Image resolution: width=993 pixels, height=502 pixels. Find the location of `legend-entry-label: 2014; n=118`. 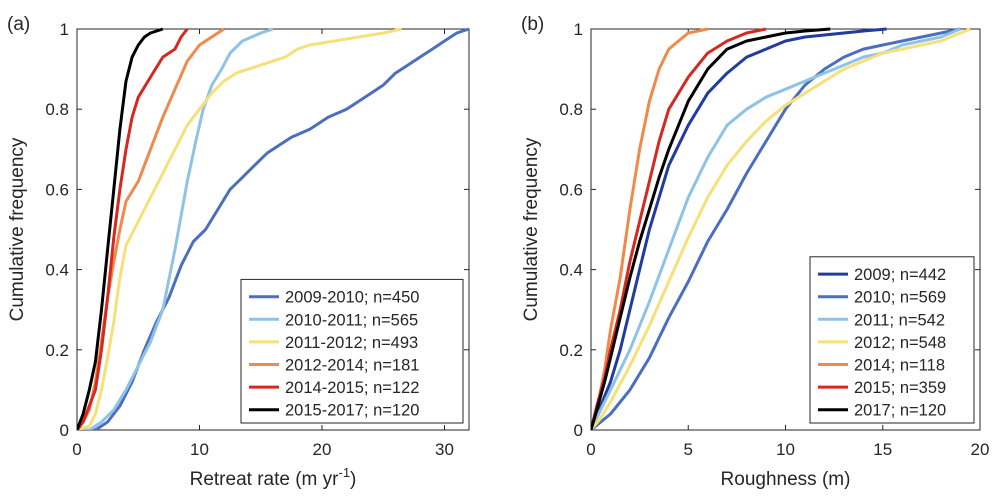

legend-entry-label: 2014; n=118 is located at coordinates (899, 366).